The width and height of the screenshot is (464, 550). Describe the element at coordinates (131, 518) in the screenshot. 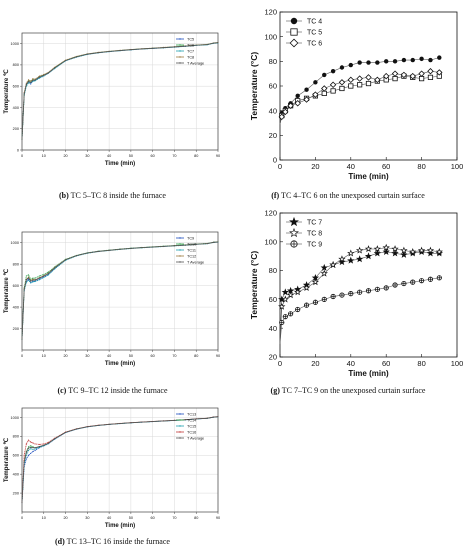

I see `chart-d-xtick-5: 50` at that location.